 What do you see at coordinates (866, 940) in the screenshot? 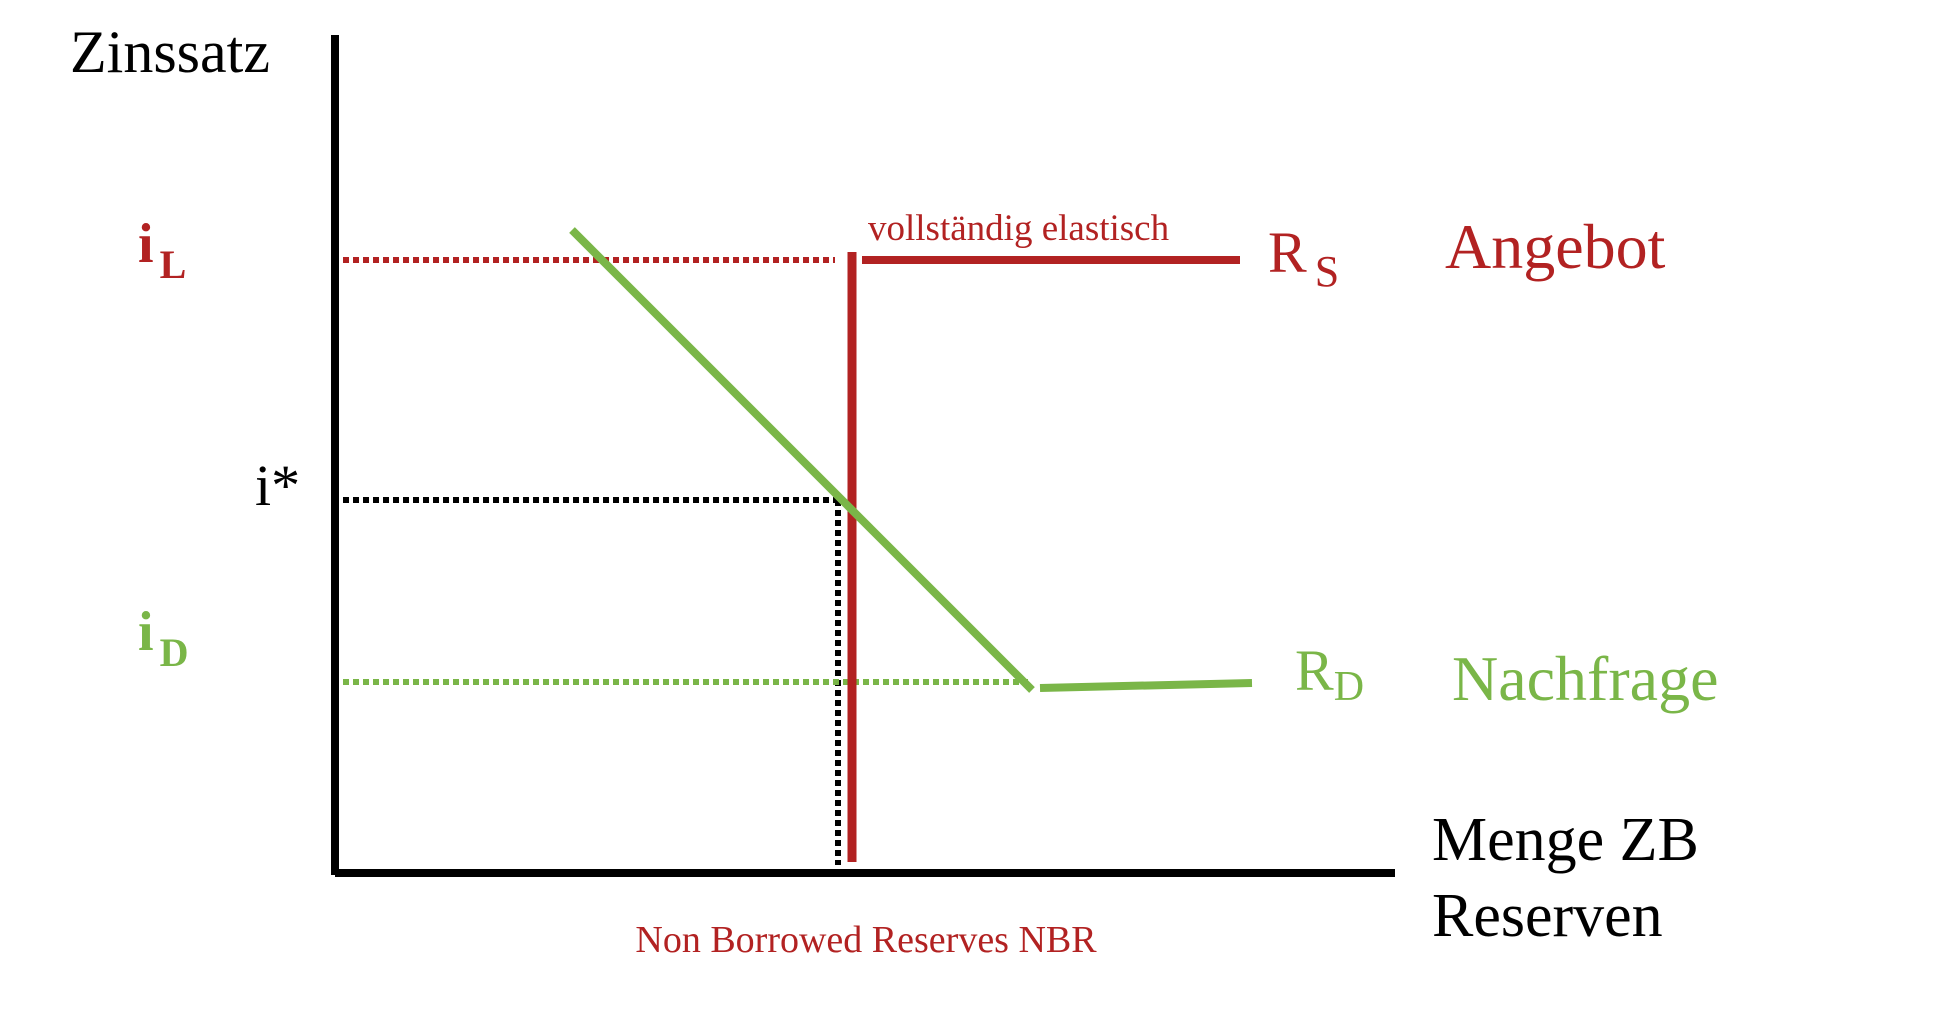
I see `nbr-label: Non Borrowed Reserves NBR` at bounding box center [866, 940].